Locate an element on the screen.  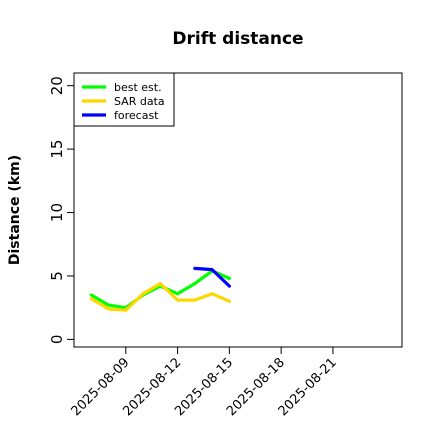
y-tick-label: 15 is located at coordinates (57, 149).